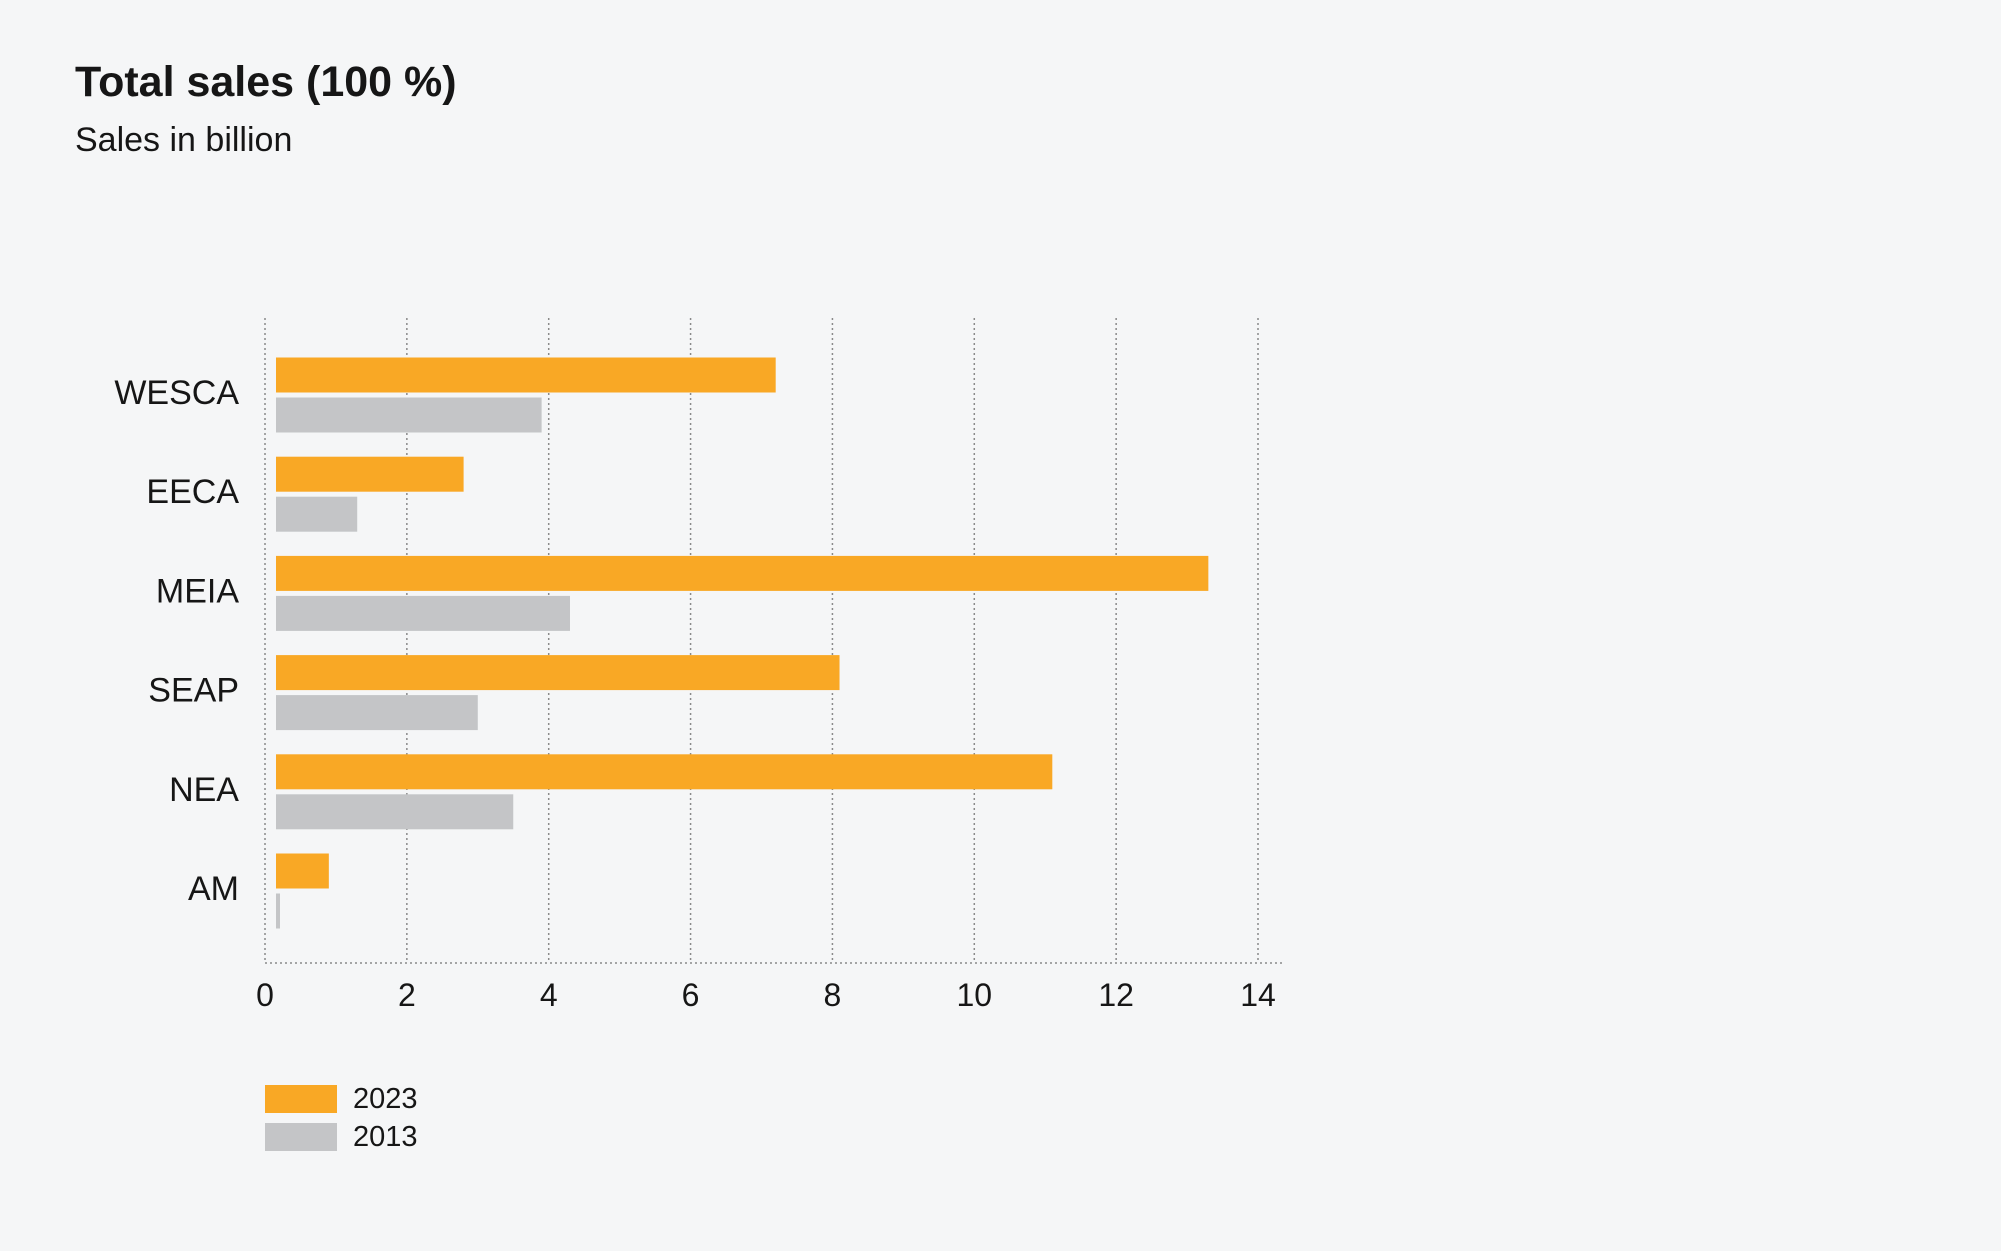  I want to click on legend-item-2013: 2013, so click(341, 1137).